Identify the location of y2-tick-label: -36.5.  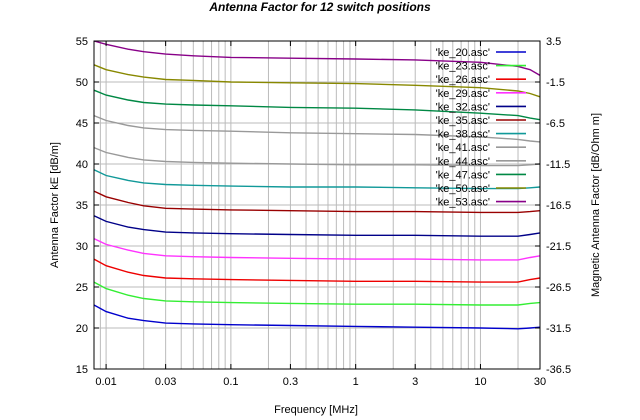
(558, 370).